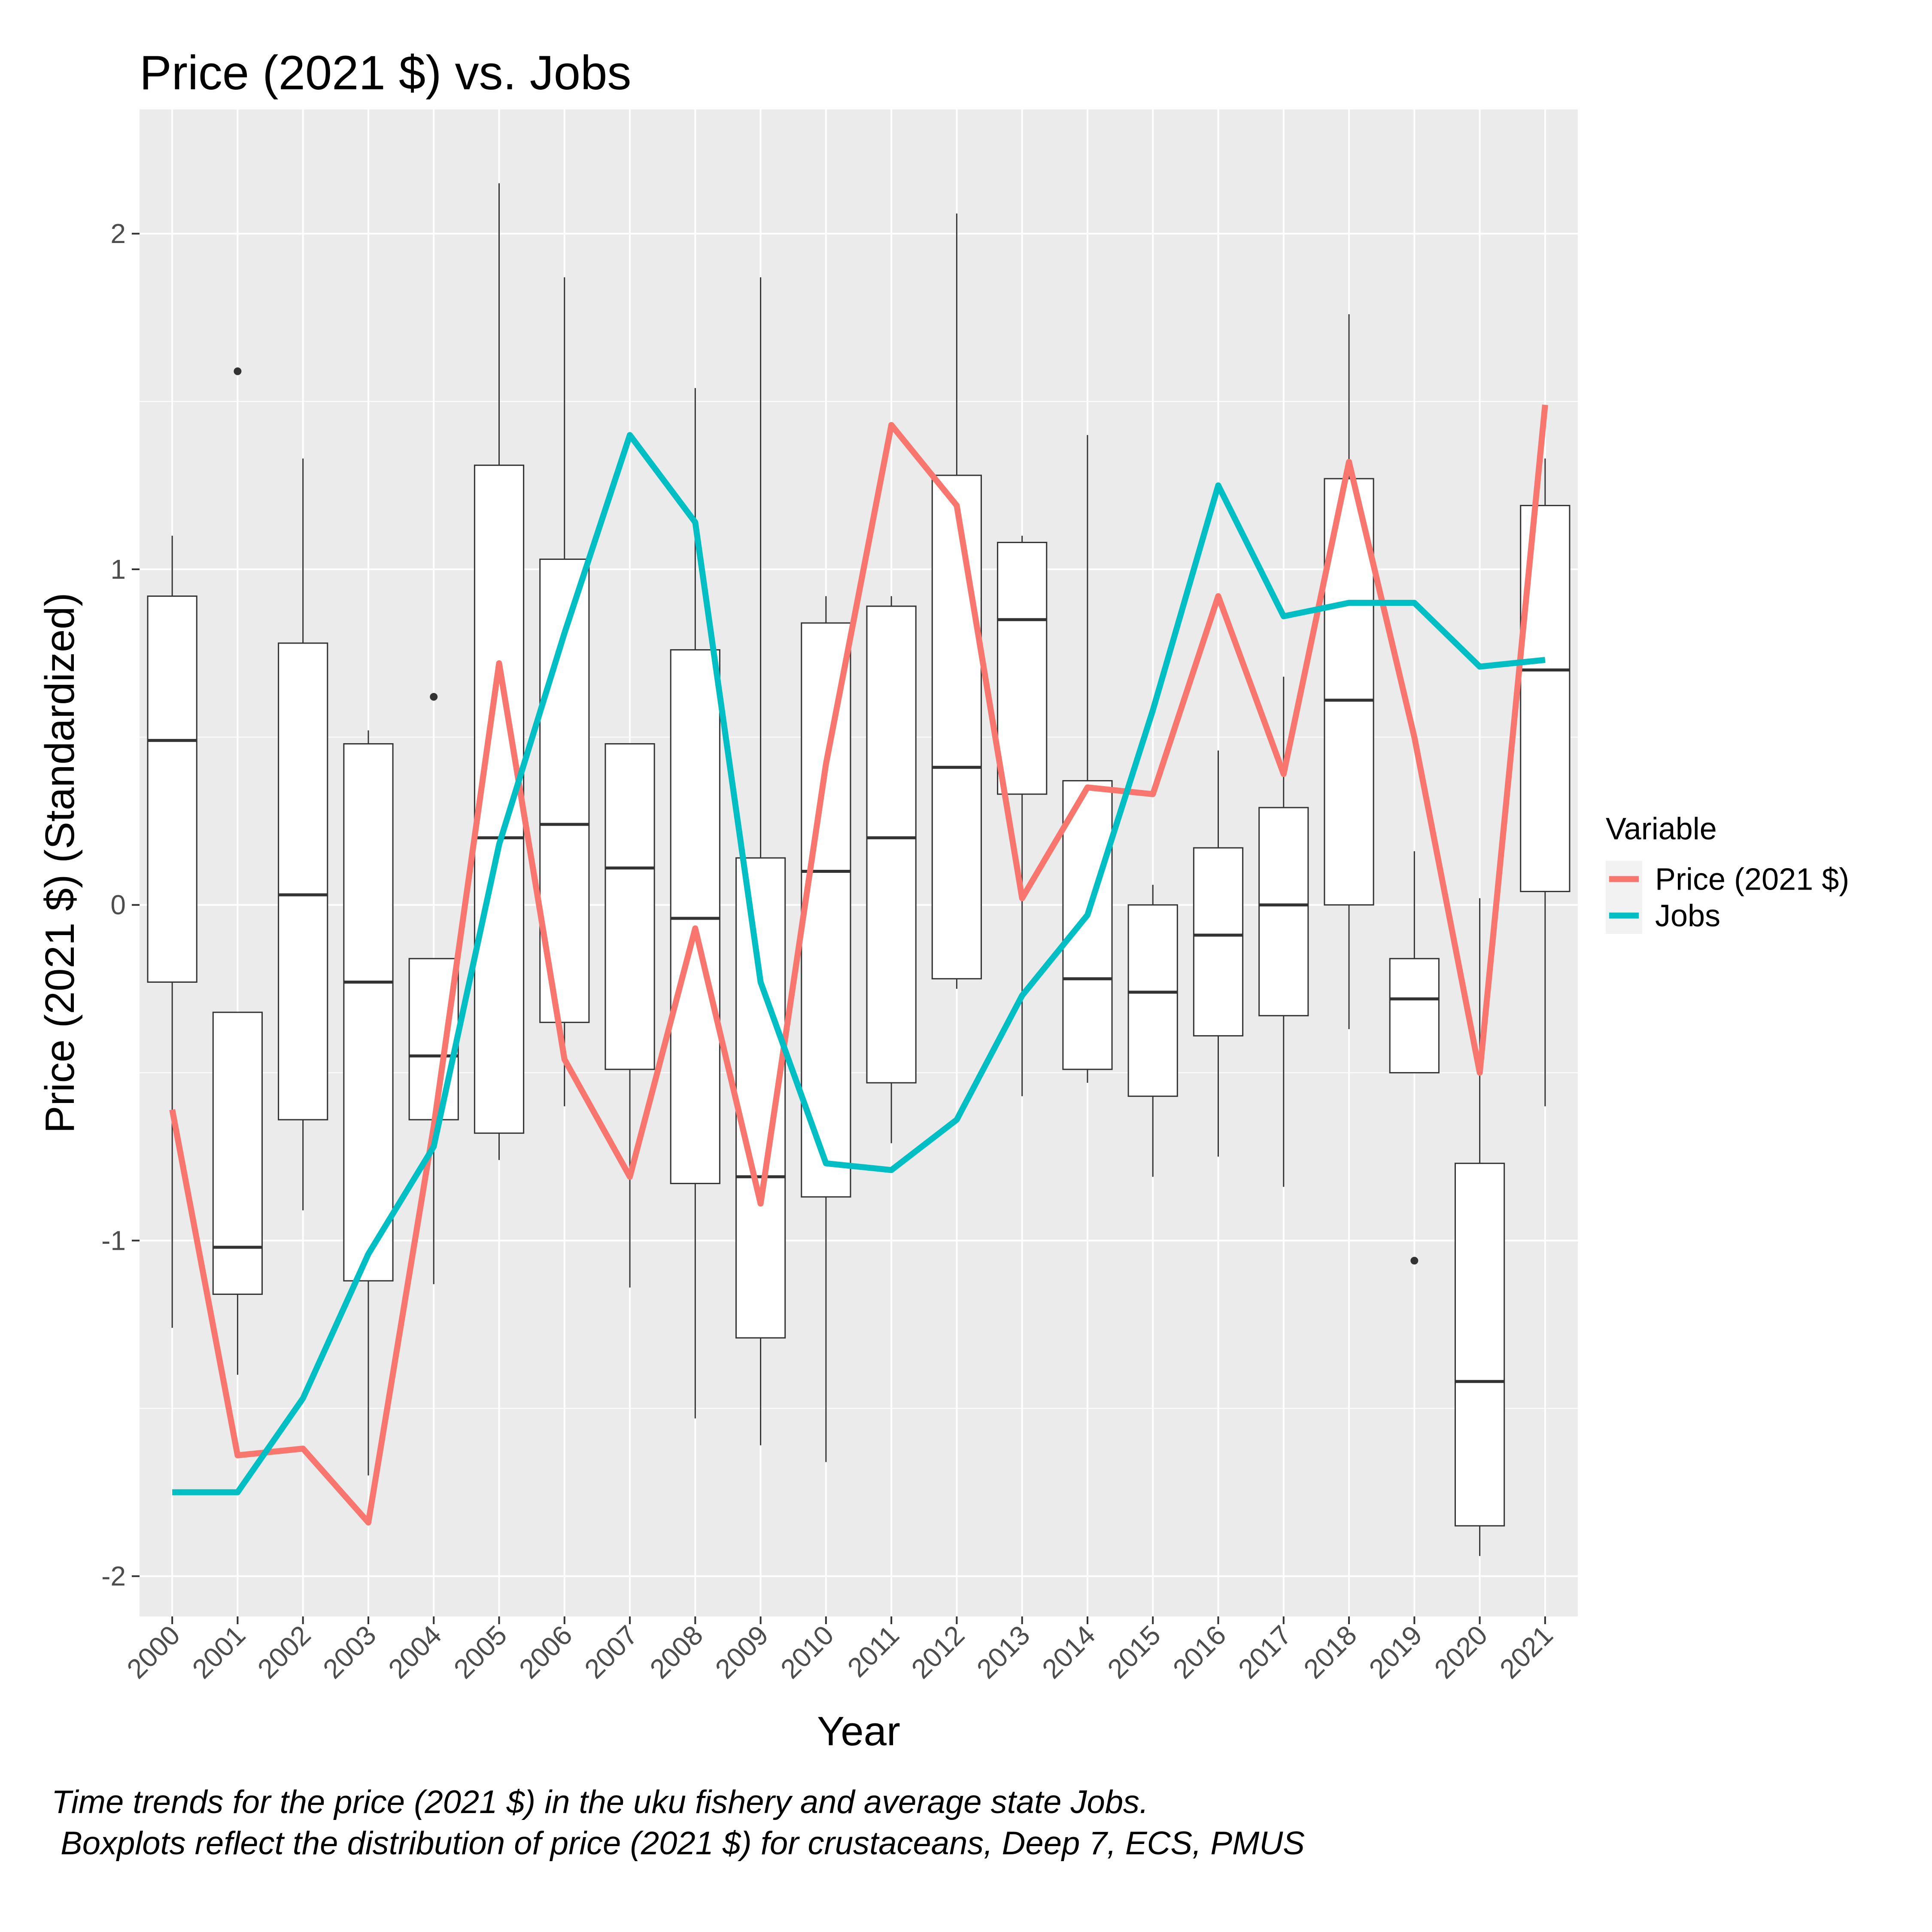 Image resolution: width=1932 pixels, height=1932 pixels. What do you see at coordinates (742, 1652) in the screenshot?
I see `x-tick-label: 2009` at bounding box center [742, 1652].